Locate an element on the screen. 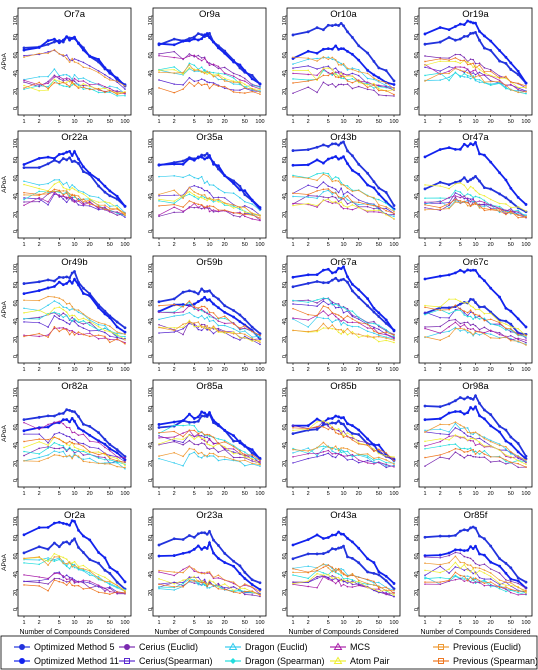 The width and height of the screenshot is (538, 670). x-tick-label: 20 is located at coordinates (90, 245).